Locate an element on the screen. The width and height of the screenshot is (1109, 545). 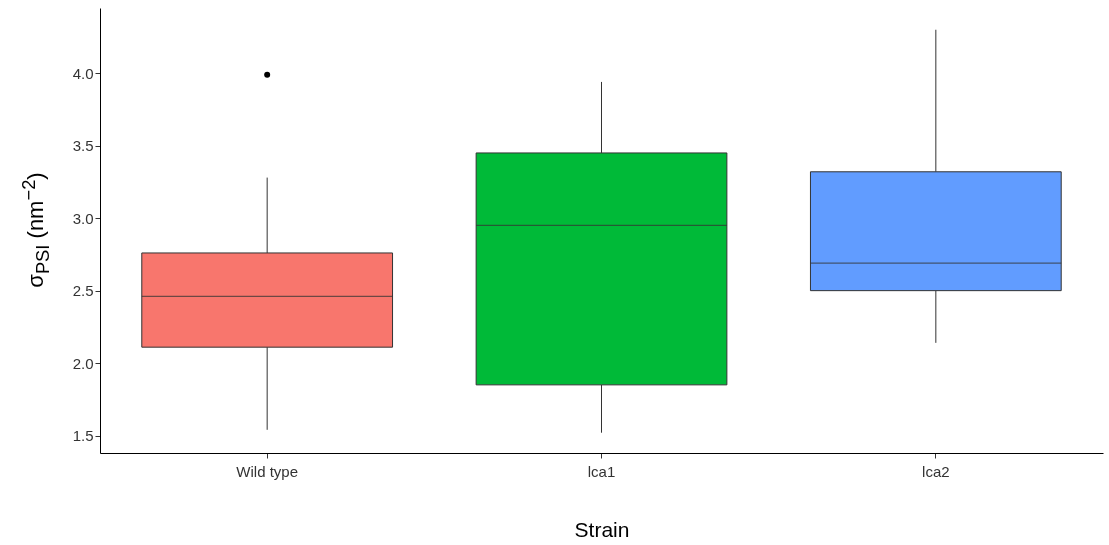
x-axis-title: Strain is located at coordinates (602, 529).